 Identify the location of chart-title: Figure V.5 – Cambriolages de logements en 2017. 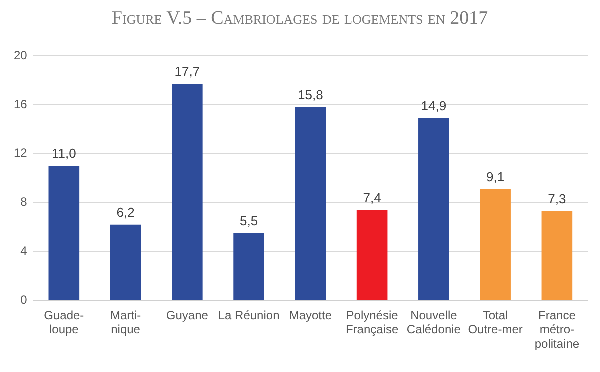
(300, 19).